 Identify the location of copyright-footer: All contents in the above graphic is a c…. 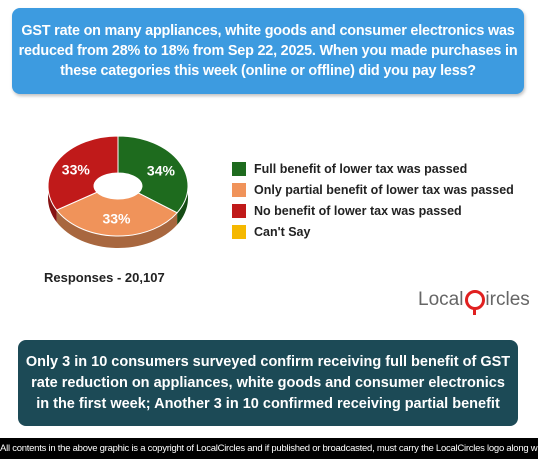
(269, 448).